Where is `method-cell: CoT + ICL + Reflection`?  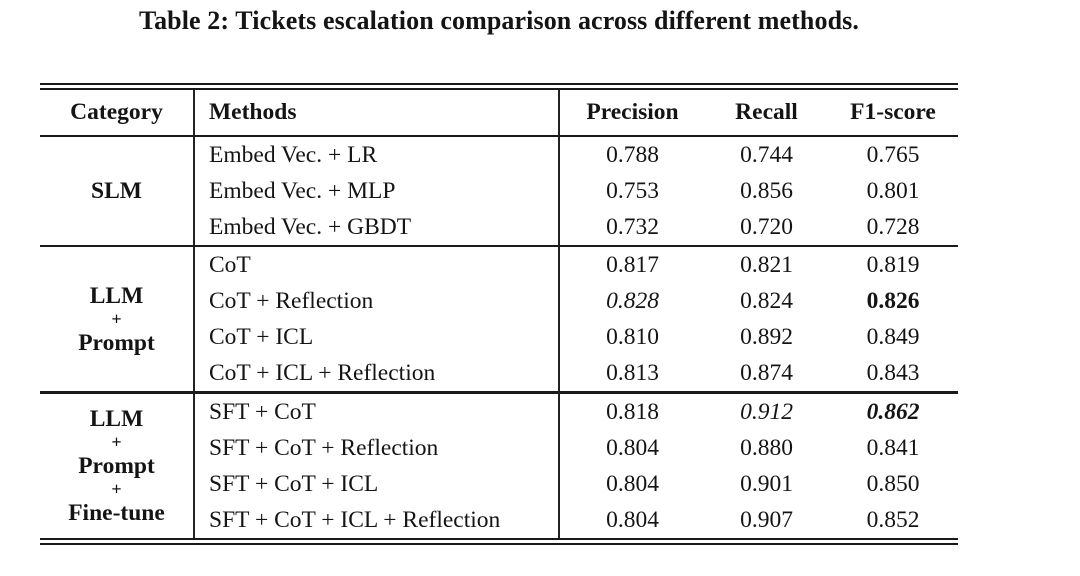
method-cell: CoT + ICL + Reflection is located at coordinates (377, 373).